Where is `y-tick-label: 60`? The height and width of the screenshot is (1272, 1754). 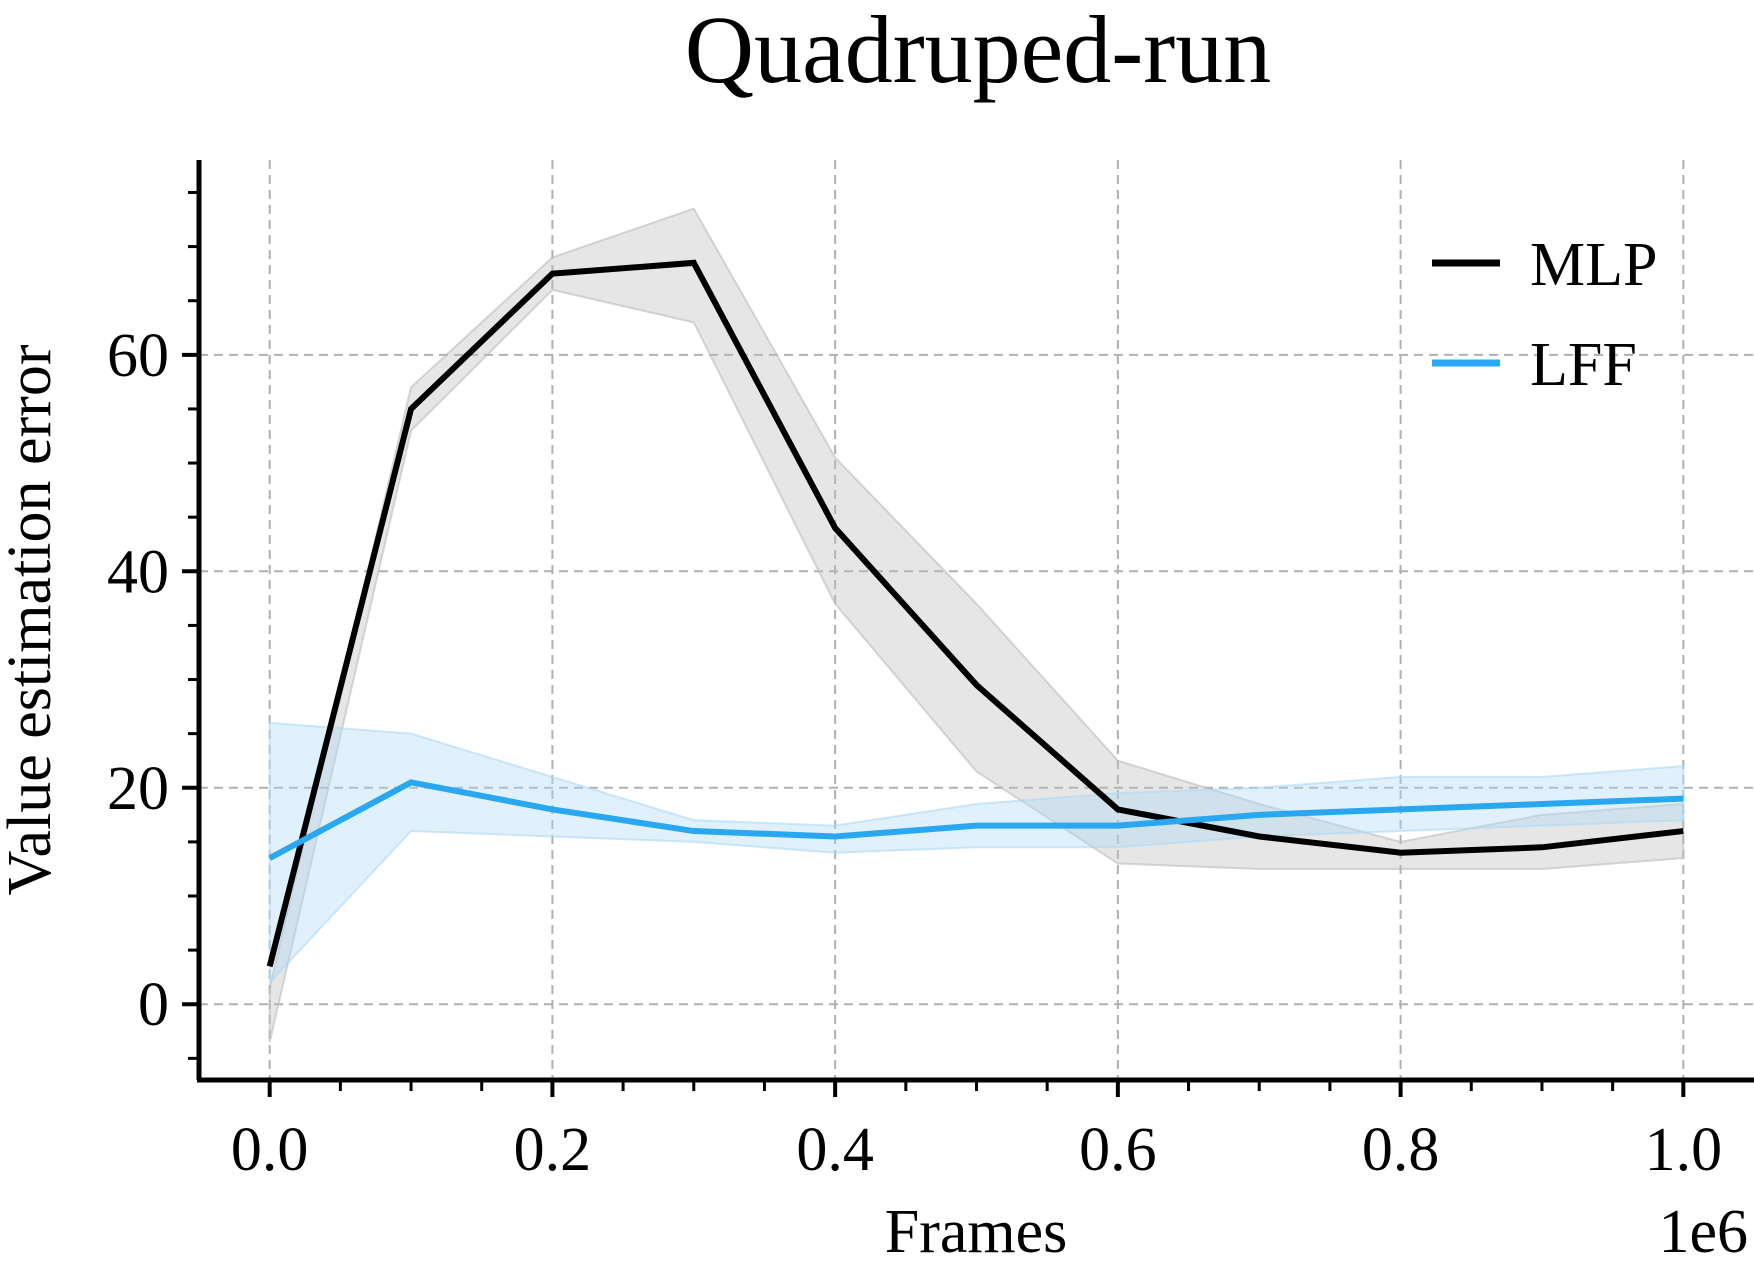 y-tick-label: 60 is located at coordinates (138, 356).